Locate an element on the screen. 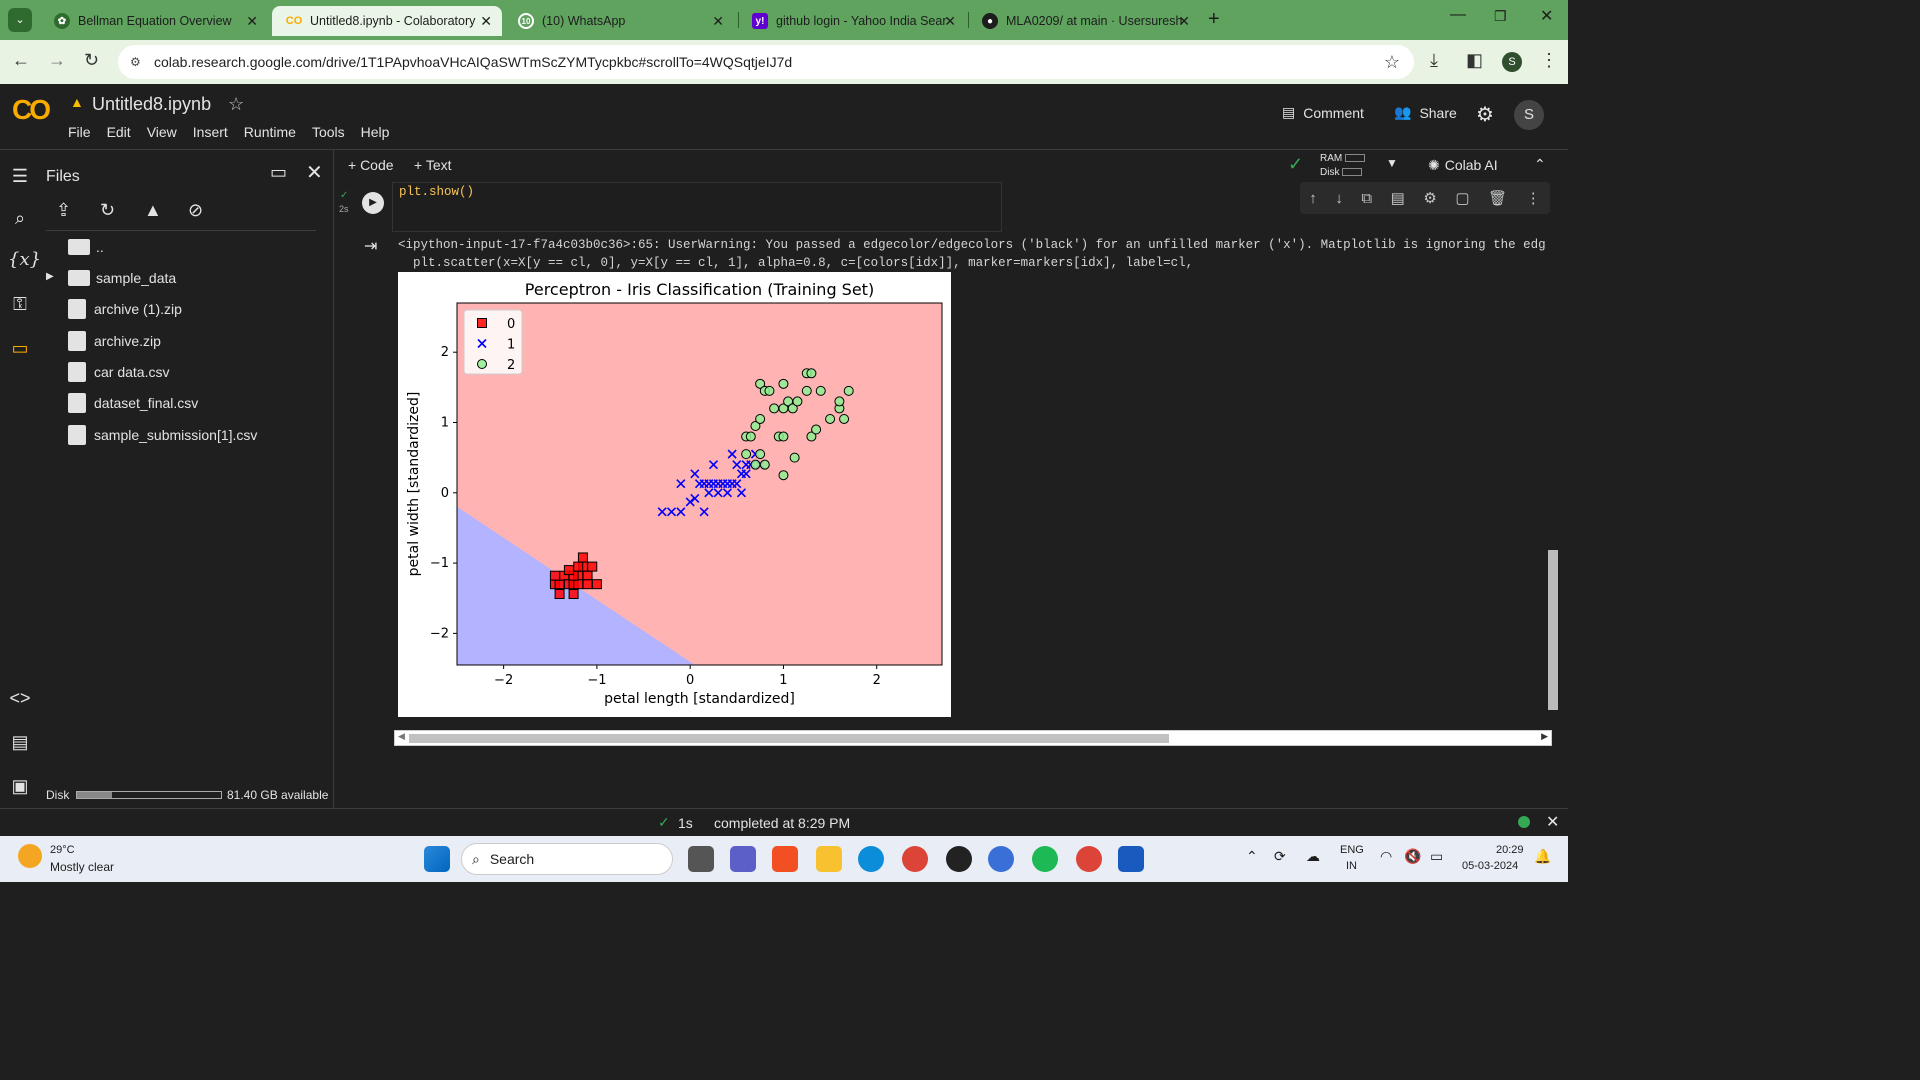  star-icon: ☆ is located at coordinates (236, 104).